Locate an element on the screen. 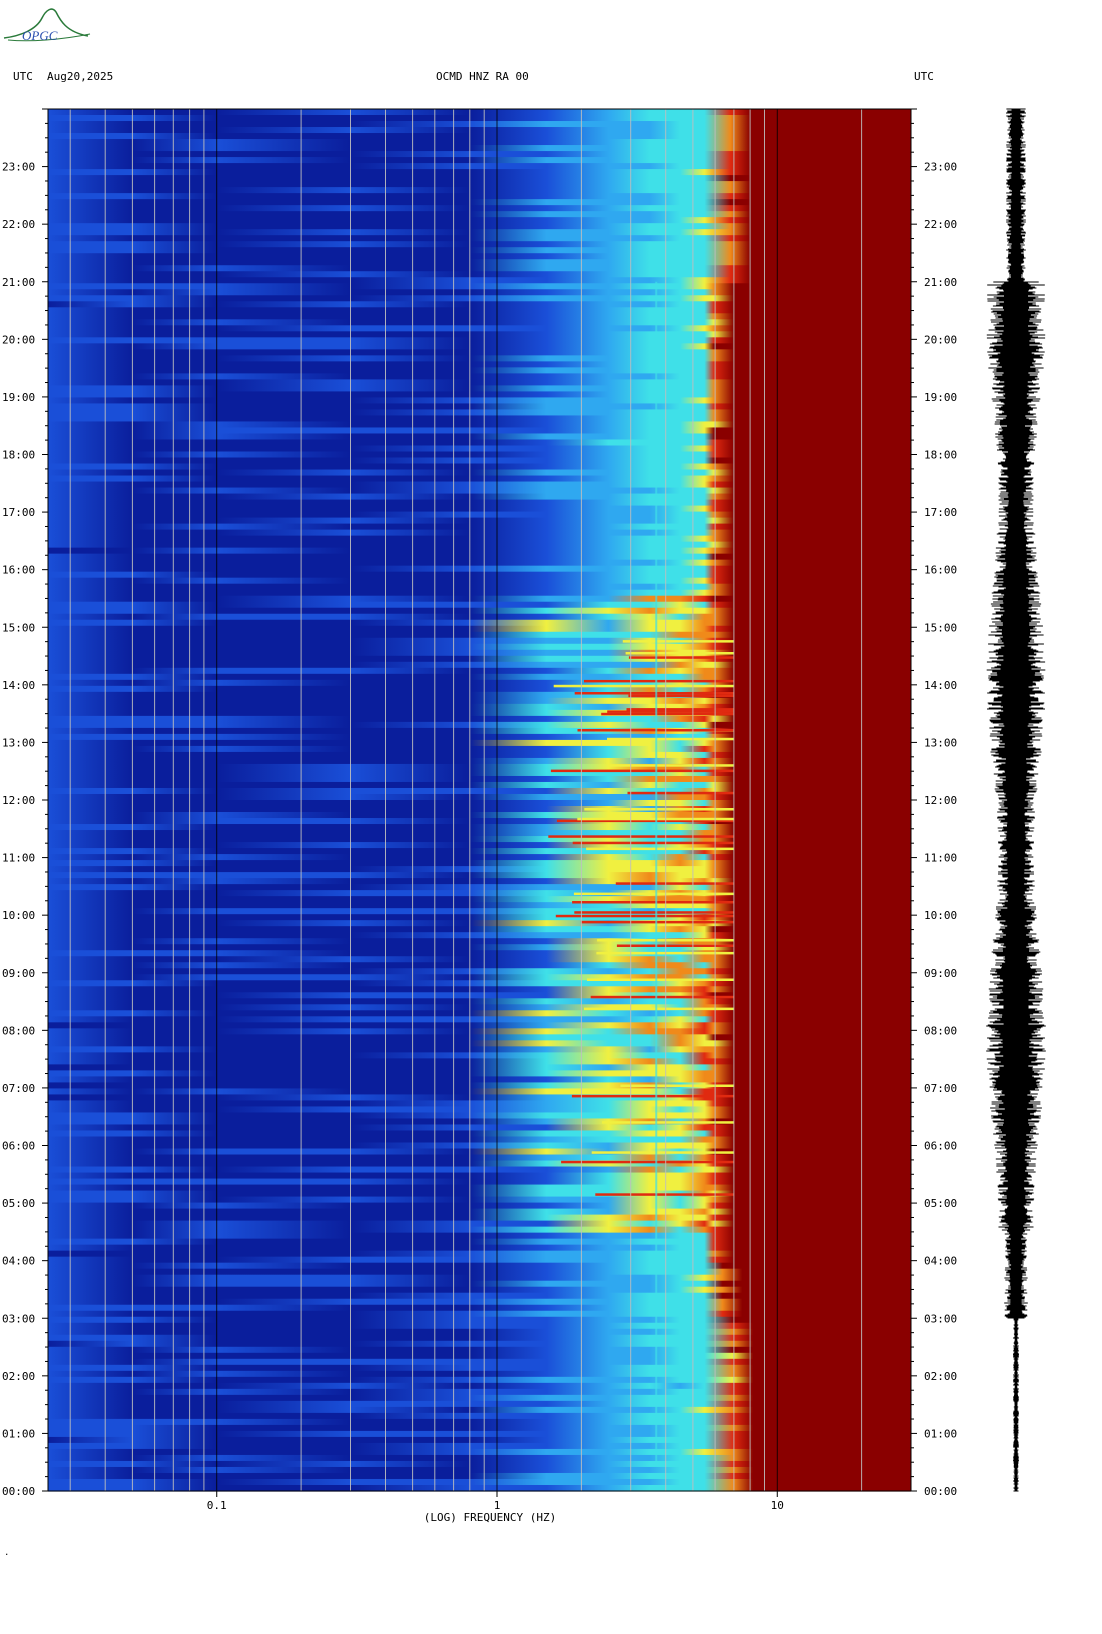  y-tick-label-left: 10:00 is located at coordinates (18, 915).